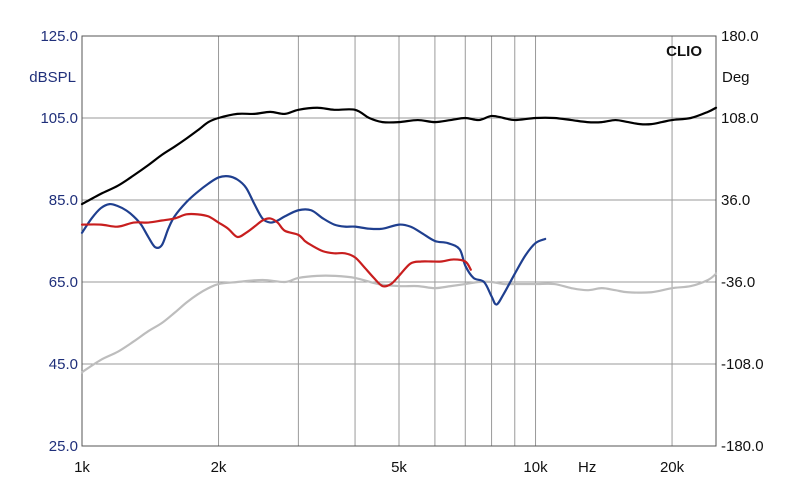 Image resolution: width=800 pixels, height=504 pixels. I want to click on left-tick-label: 45.0, so click(63, 364).